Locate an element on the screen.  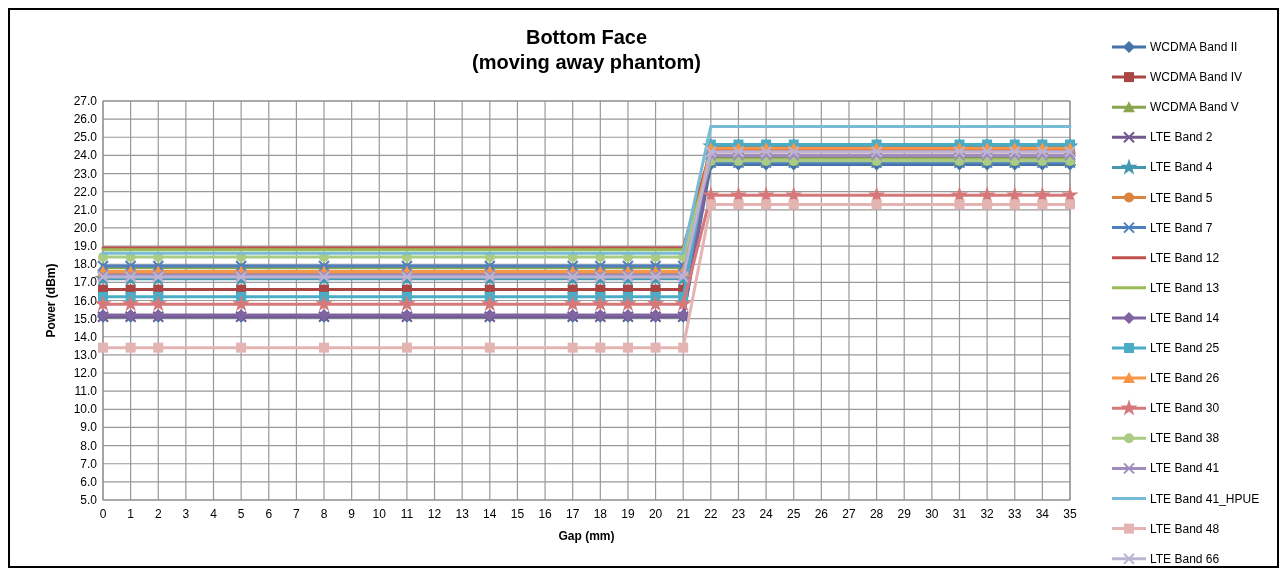
y-tick-label: 26.0 is located at coordinates (85, 119).